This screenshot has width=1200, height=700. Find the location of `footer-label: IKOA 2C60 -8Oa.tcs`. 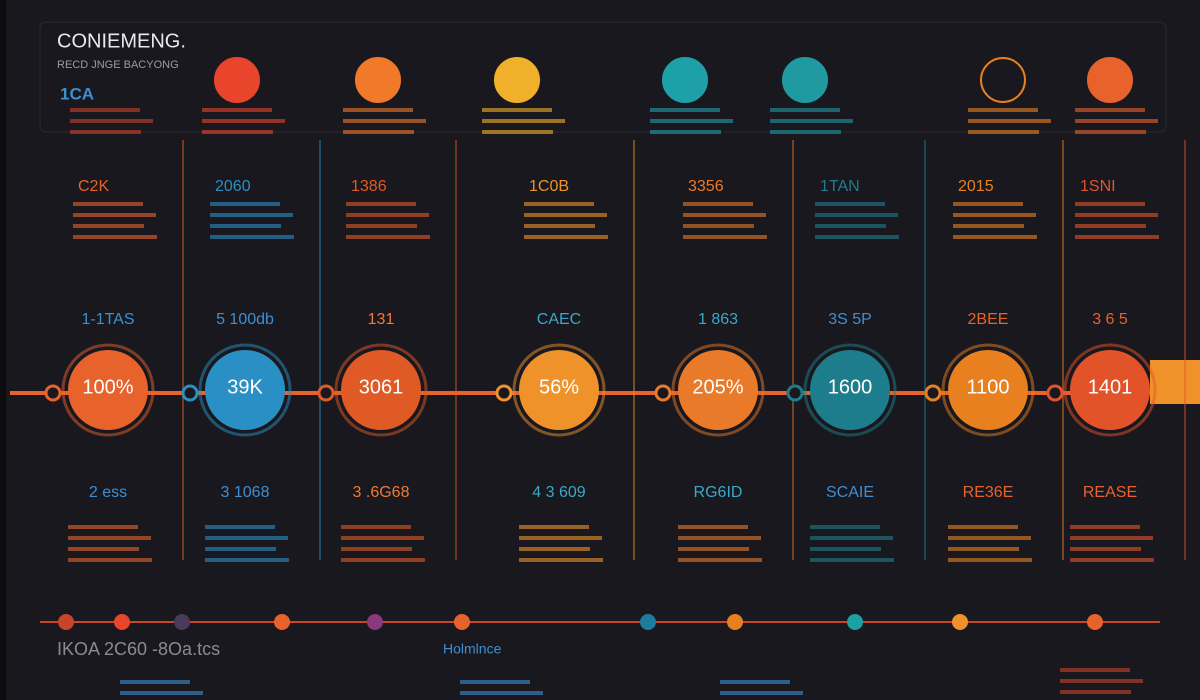

footer-label: IKOA 2C60 -8Oa.tcs is located at coordinates (138, 649).